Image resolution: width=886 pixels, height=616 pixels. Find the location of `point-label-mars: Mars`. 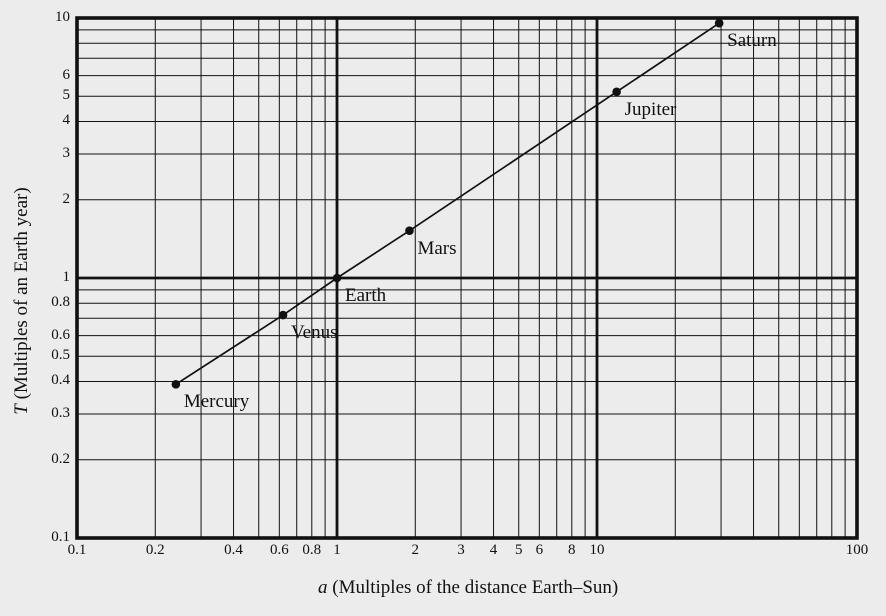

point-label-mars: Mars is located at coordinates (437, 248).